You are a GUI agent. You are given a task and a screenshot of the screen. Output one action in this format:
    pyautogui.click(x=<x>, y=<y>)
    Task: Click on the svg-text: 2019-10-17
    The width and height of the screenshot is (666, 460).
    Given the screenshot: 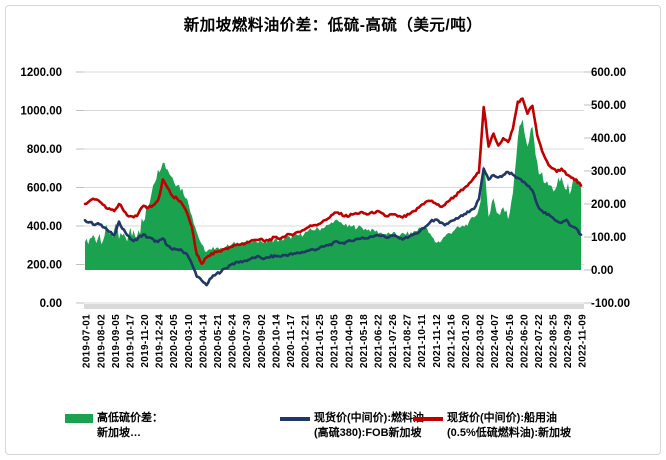 What is the action you would take?
    pyautogui.click(x=130, y=341)
    